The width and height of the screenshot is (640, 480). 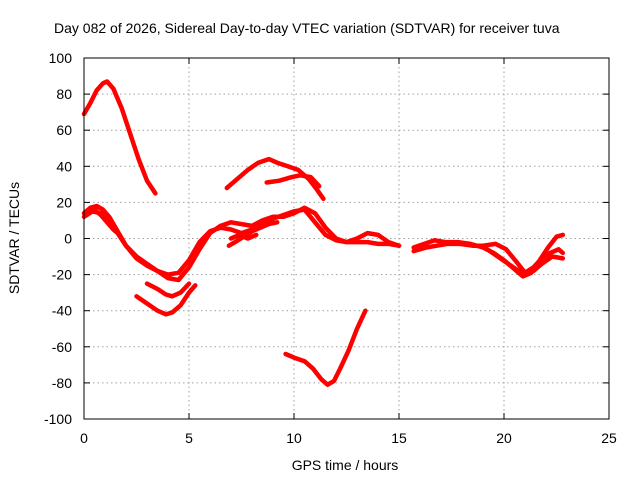 I want to click on series-track-main-b, so click(x=241, y=244).